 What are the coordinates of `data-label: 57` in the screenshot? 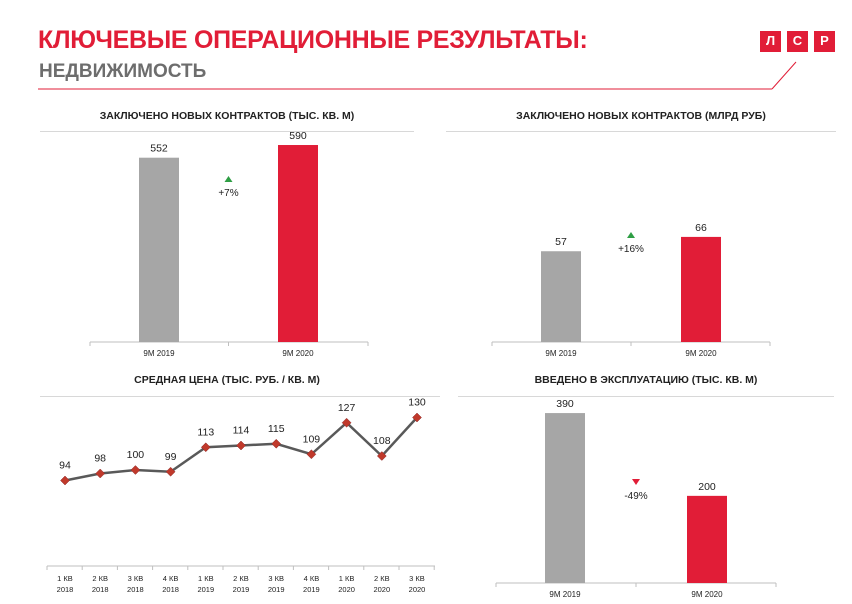 It's located at (561, 242).